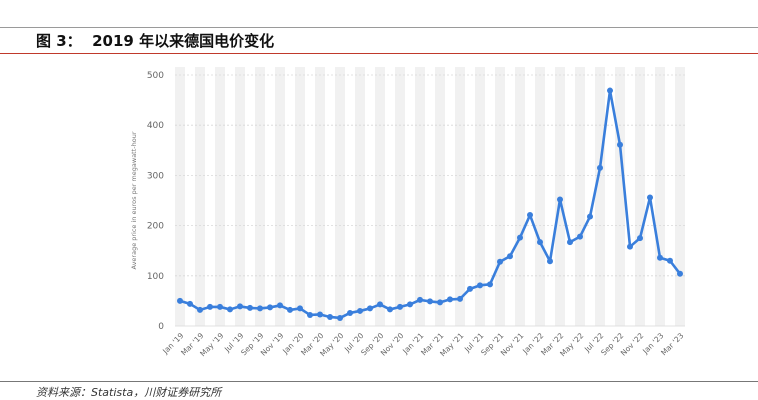  I want to click on source-note: 资料来源：Statista，川财证券研究所, so click(129, 392).